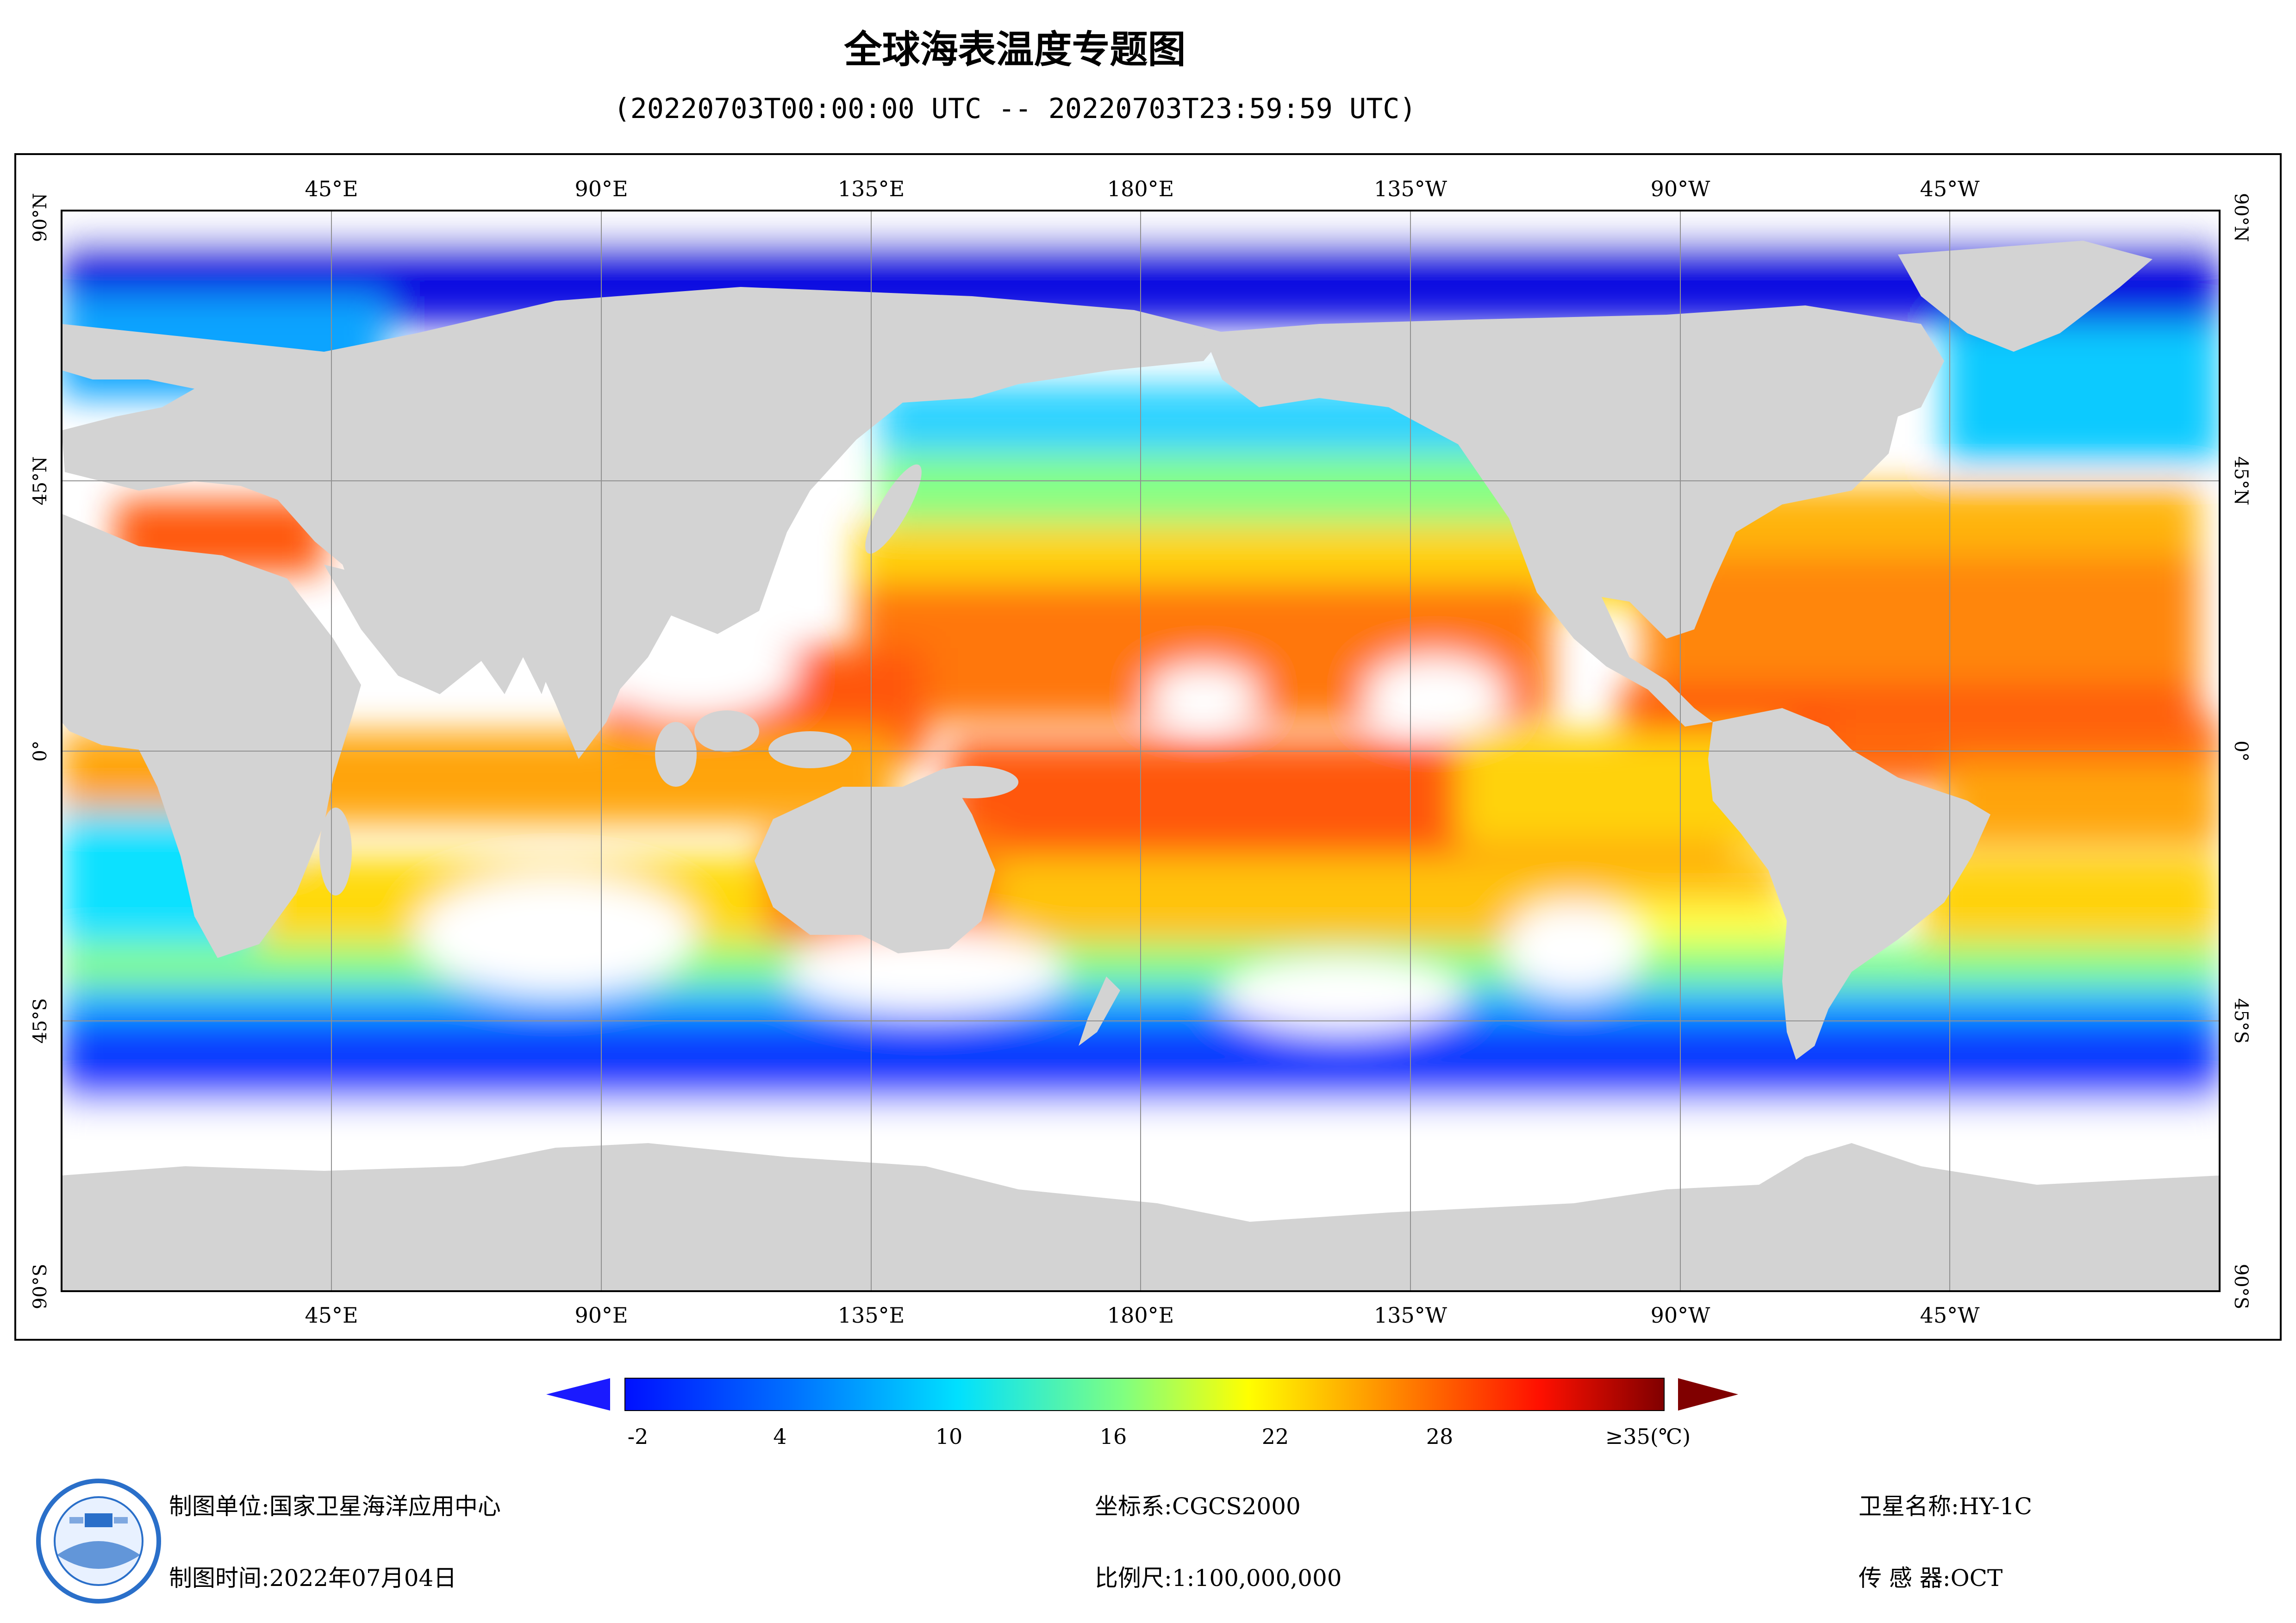 The image size is (2296, 1623). What do you see at coordinates (219, 1578) in the screenshot?
I see `date-label: 制图时间:` at bounding box center [219, 1578].